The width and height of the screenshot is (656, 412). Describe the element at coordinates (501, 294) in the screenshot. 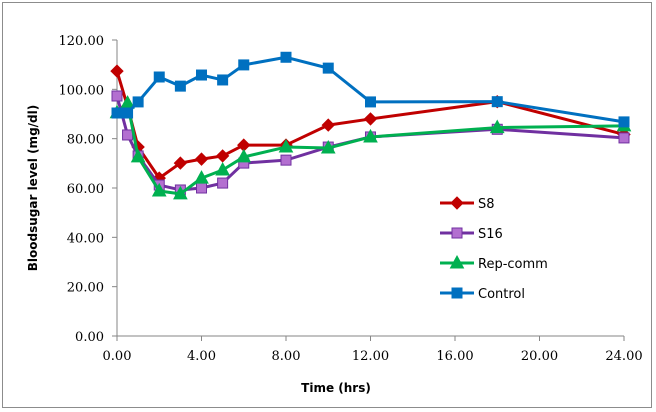

I see `legend-label: Control` at that location.